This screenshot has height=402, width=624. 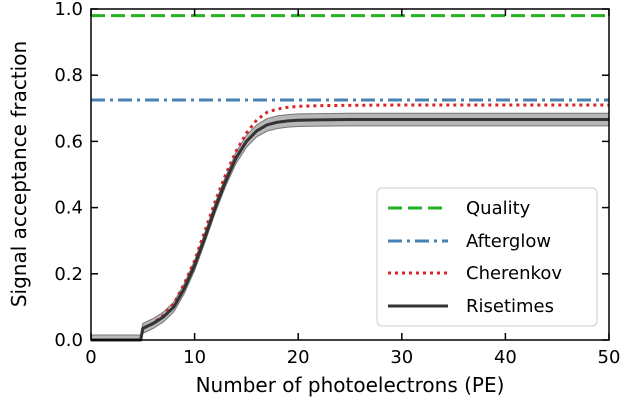 What do you see at coordinates (401, 357) in the screenshot?
I see `x-tick-label: 30` at bounding box center [401, 357].